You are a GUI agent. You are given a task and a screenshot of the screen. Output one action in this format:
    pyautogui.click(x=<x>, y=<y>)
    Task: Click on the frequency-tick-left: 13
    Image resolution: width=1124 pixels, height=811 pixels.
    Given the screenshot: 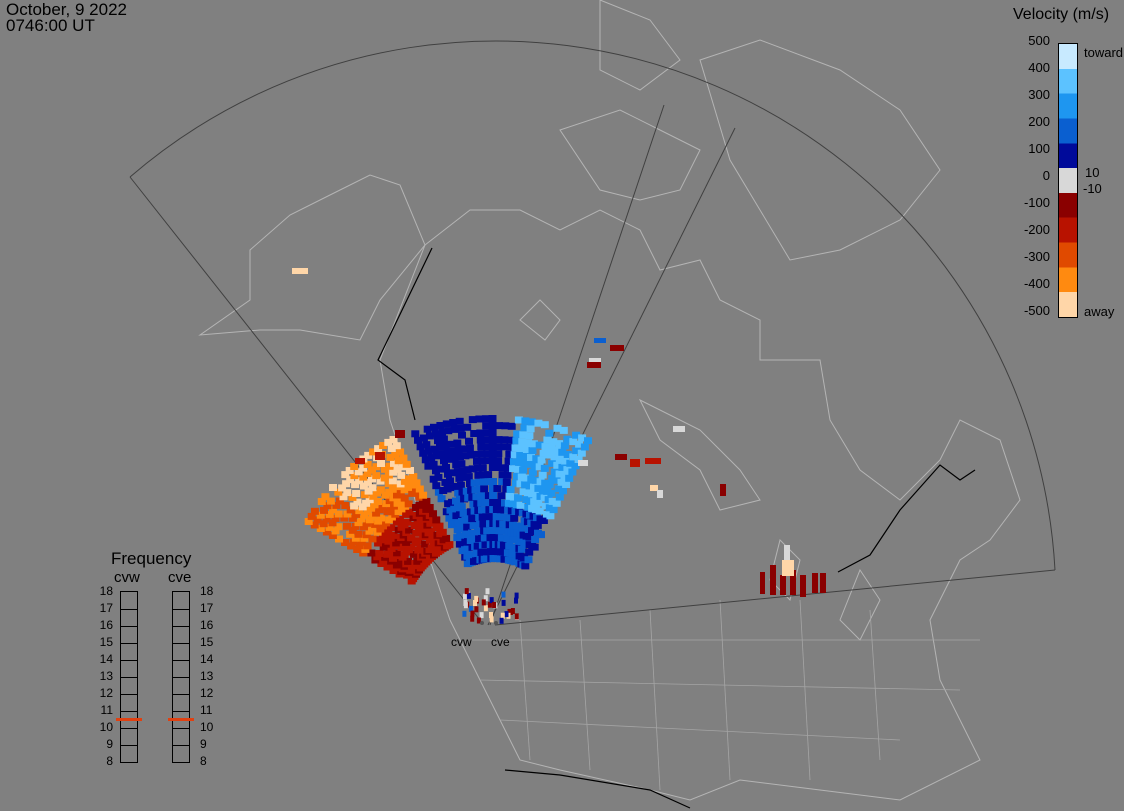 What is the action you would take?
    pyautogui.click(x=106, y=676)
    